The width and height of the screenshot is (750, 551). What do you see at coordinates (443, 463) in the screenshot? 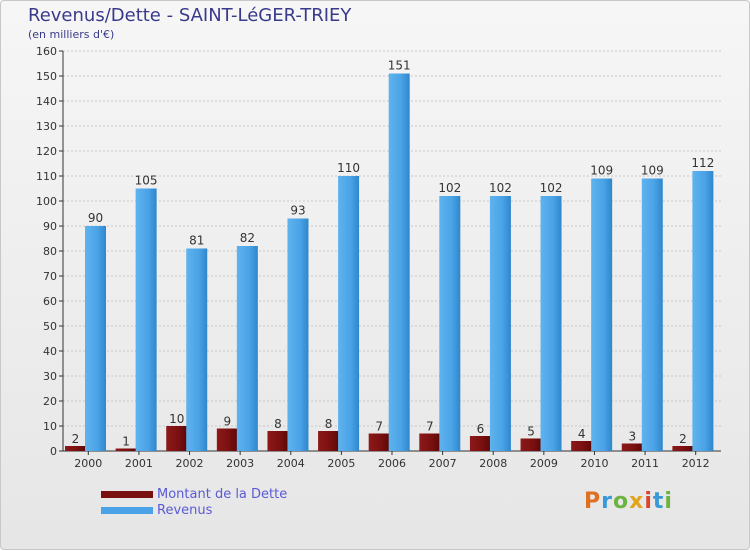
I see `x-tick-label: 2007` at bounding box center [443, 463].